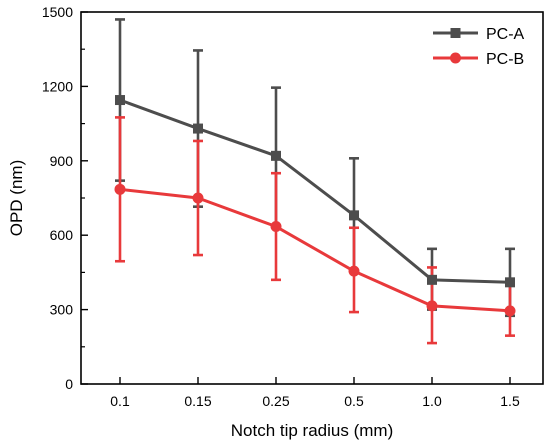 This screenshot has height=446, width=550. What do you see at coordinates (479, 47) in the screenshot?
I see `legend: PC-A PC-B` at bounding box center [479, 47].